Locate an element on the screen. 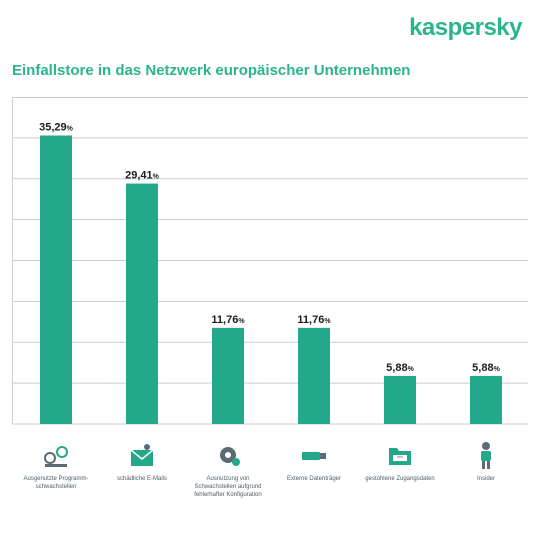 Image resolution: width=540 pixels, height=540 pixels. data-label: 29,41% is located at coordinates (142, 176).